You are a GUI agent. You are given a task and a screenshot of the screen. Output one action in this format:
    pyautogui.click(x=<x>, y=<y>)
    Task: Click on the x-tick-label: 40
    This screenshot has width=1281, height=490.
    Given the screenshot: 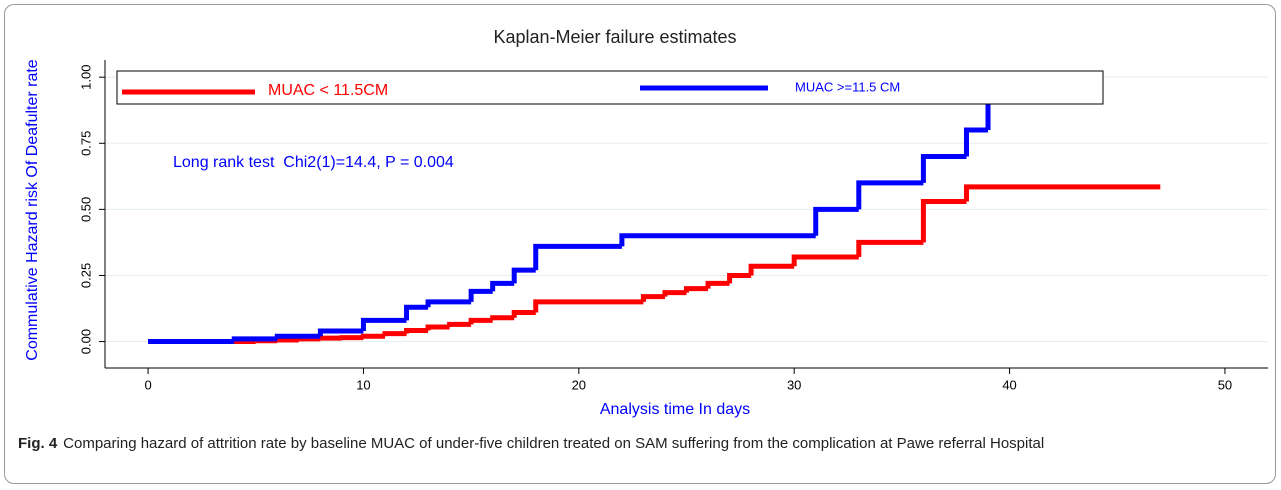 What is the action you would take?
    pyautogui.click(x=1009, y=384)
    